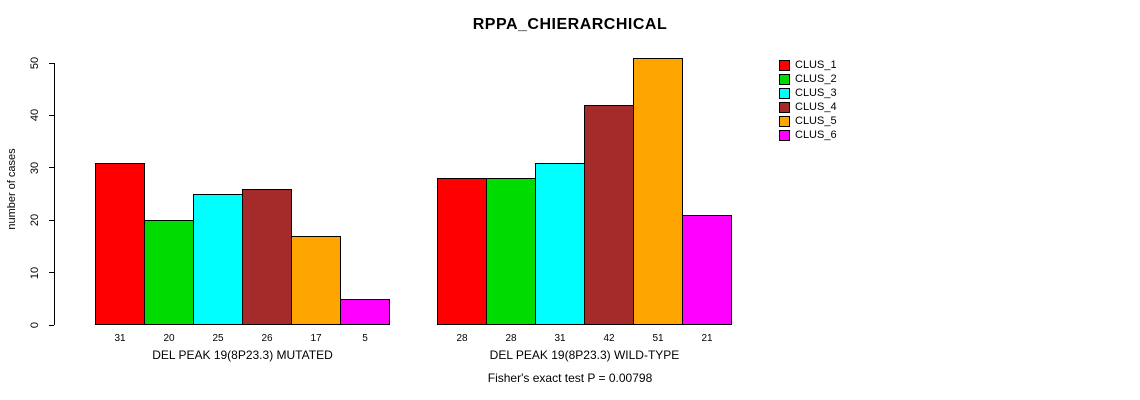  Describe the element at coordinates (570, 378) in the screenshot. I see `fisher-test-annotation: Fisher's exact test P = 0.00798` at that location.